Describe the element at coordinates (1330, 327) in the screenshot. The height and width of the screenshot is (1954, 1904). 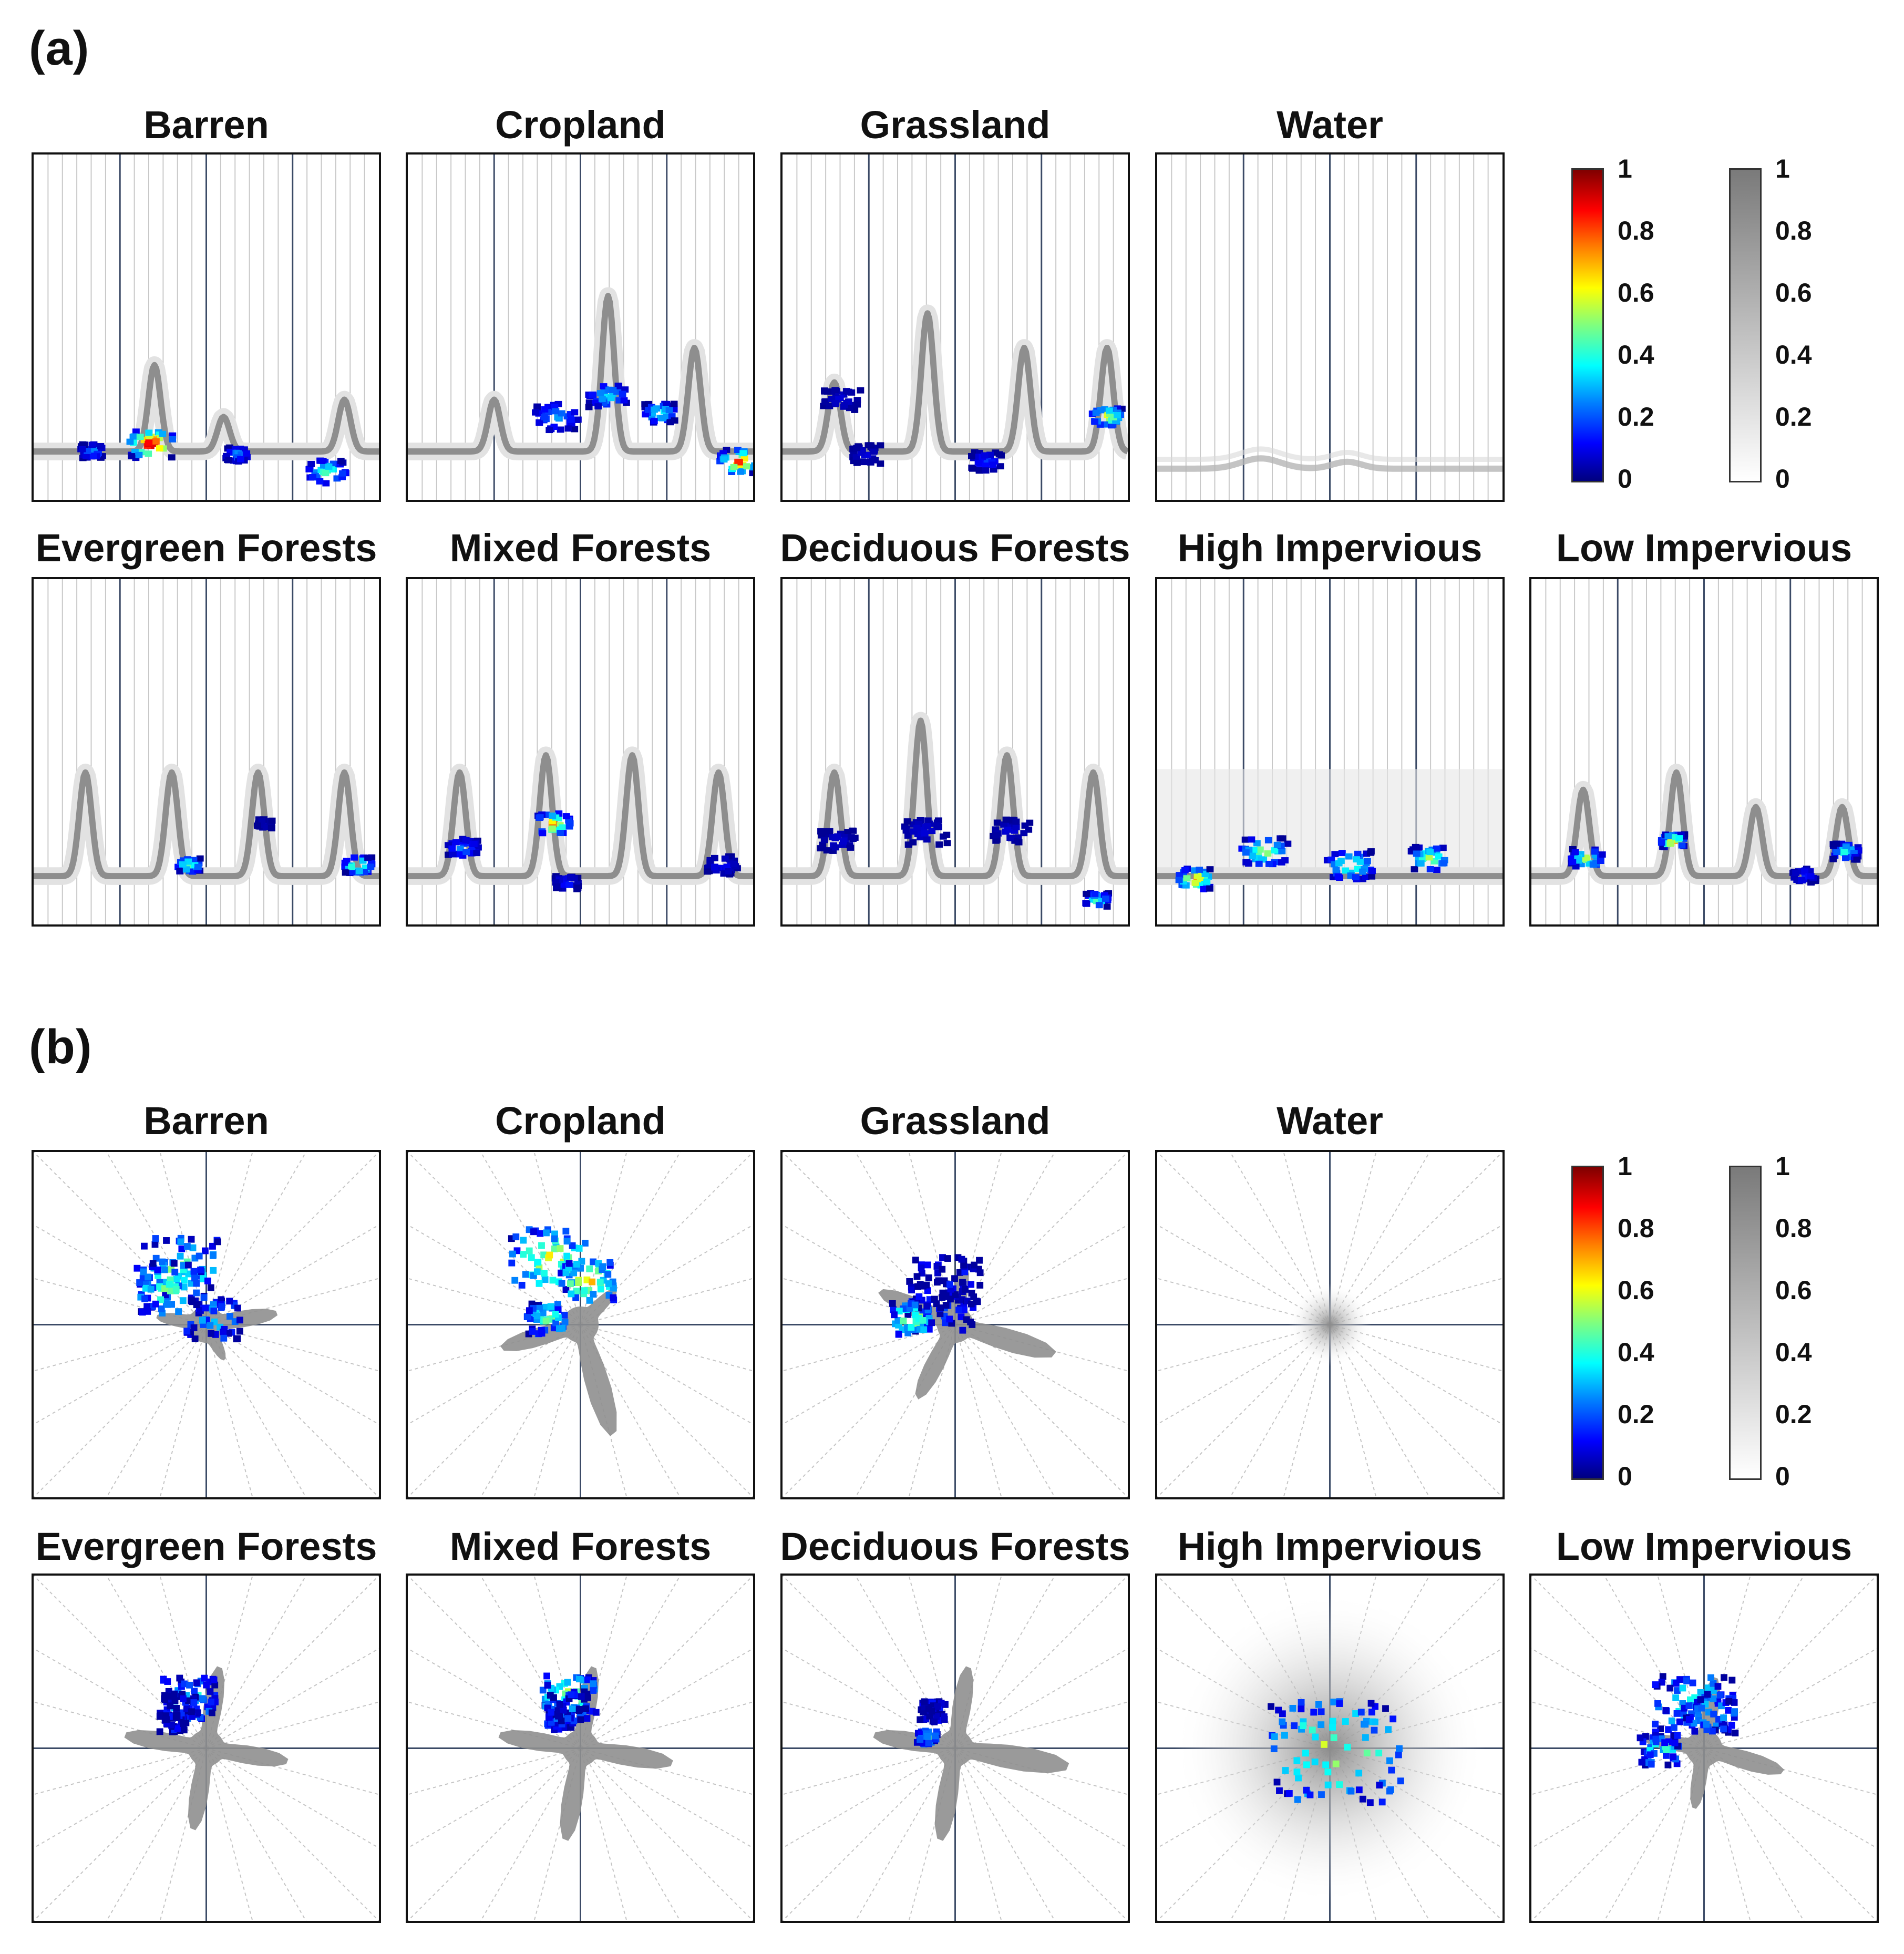
I see `linear-panel-water` at that location.